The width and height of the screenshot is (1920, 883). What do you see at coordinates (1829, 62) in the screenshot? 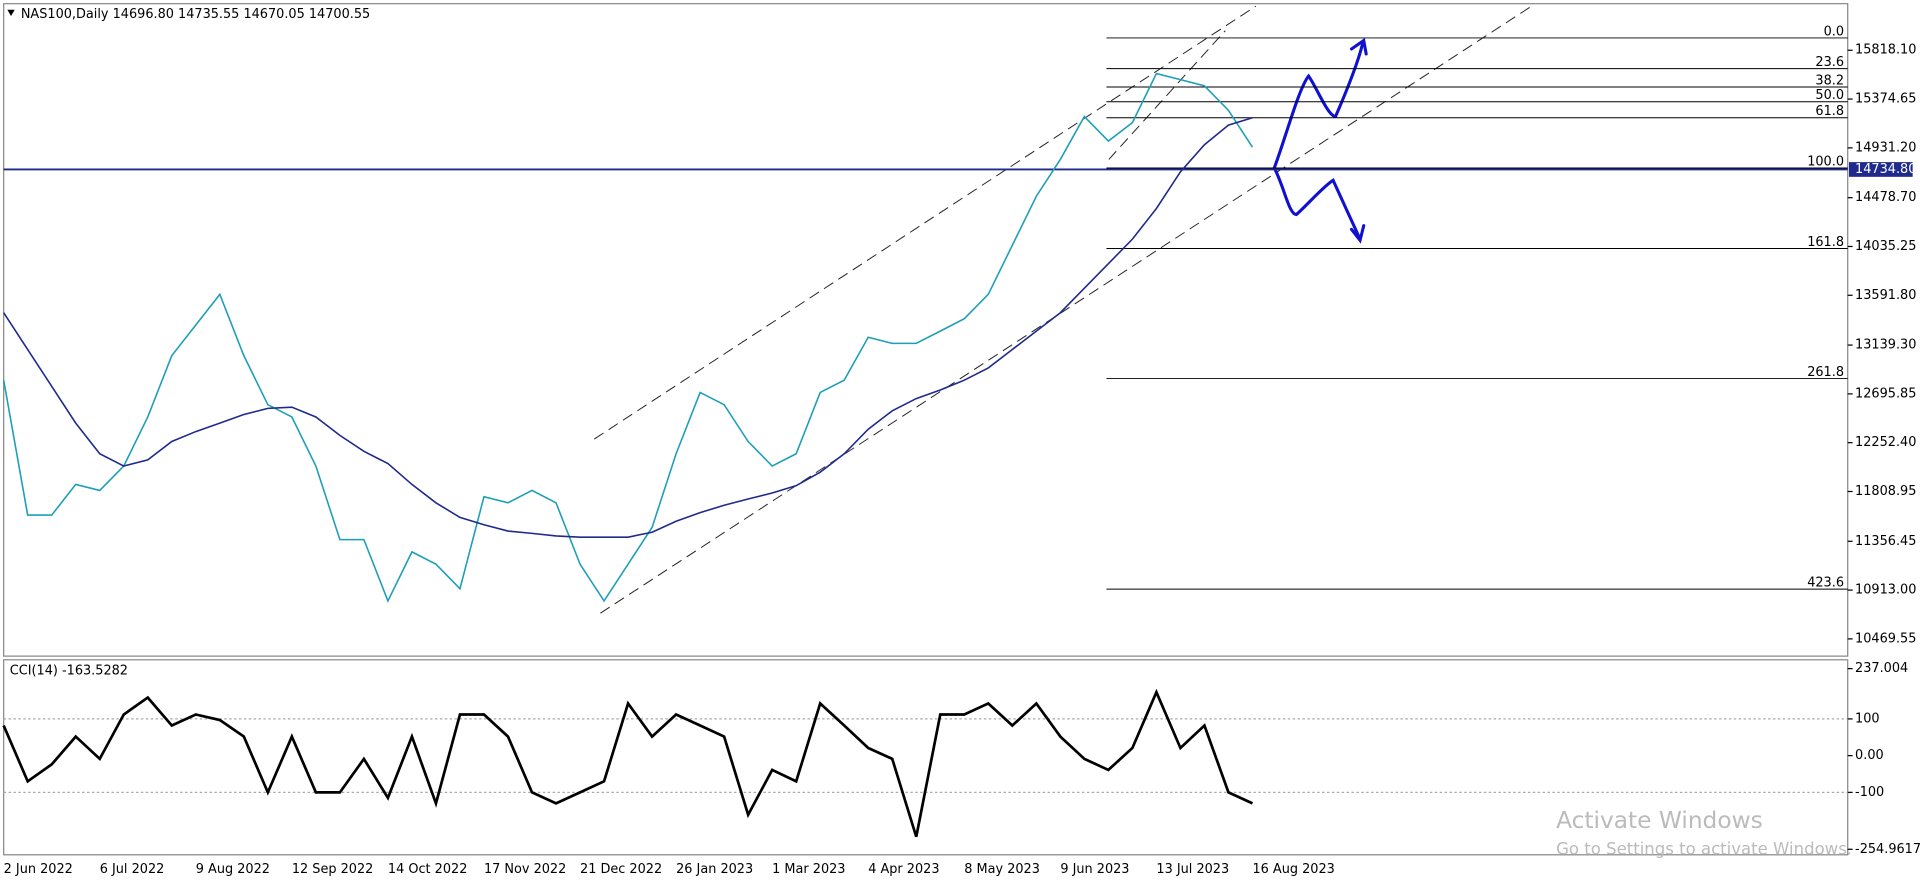
I see `fib-label: 23.6` at bounding box center [1829, 62].